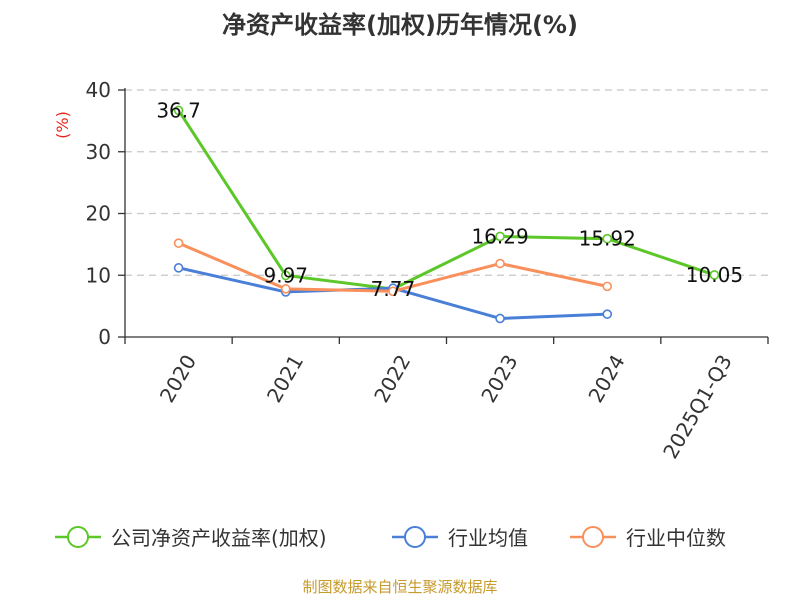 The width and height of the screenshot is (800, 600). Describe the element at coordinates (219, 538) in the screenshot. I see `legend-label: 公司净资产收益率(加权)` at that location.